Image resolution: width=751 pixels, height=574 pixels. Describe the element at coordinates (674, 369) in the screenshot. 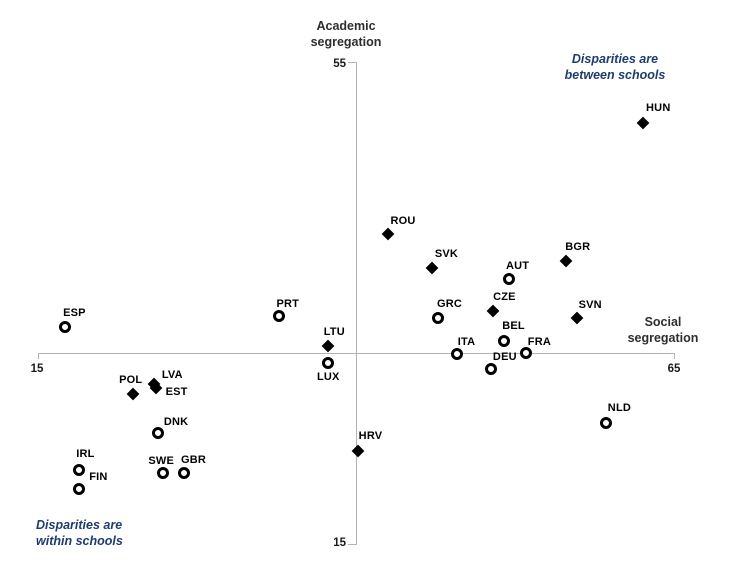

I see `x-axis-max-tick-label: 65` at that location.